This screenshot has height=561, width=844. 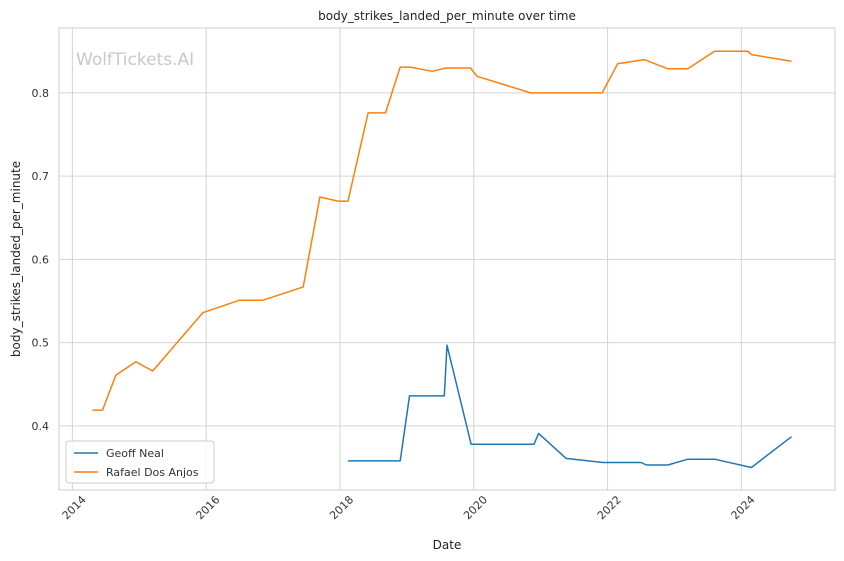 I want to click on y-tick-label: 0.5, so click(x=41, y=343).